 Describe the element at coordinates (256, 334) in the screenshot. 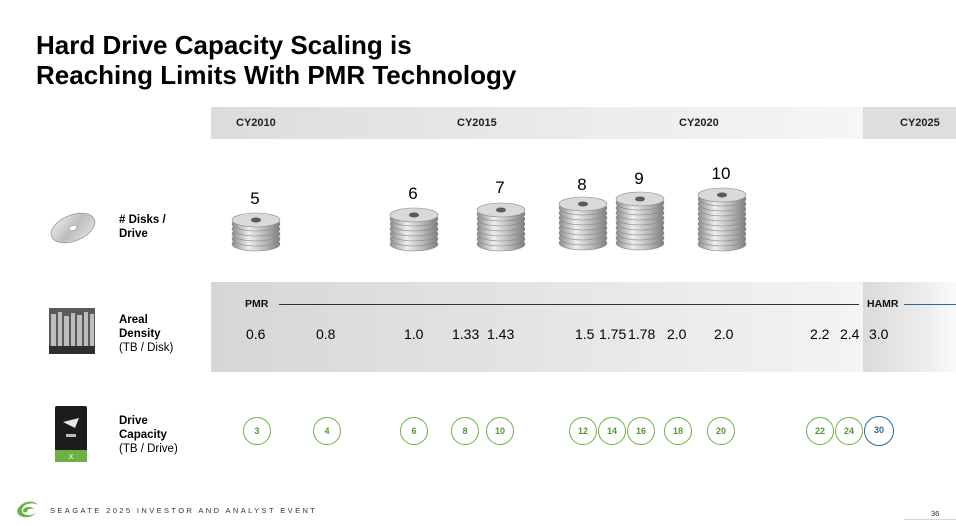

I see `density-value: 0.6` at that location.